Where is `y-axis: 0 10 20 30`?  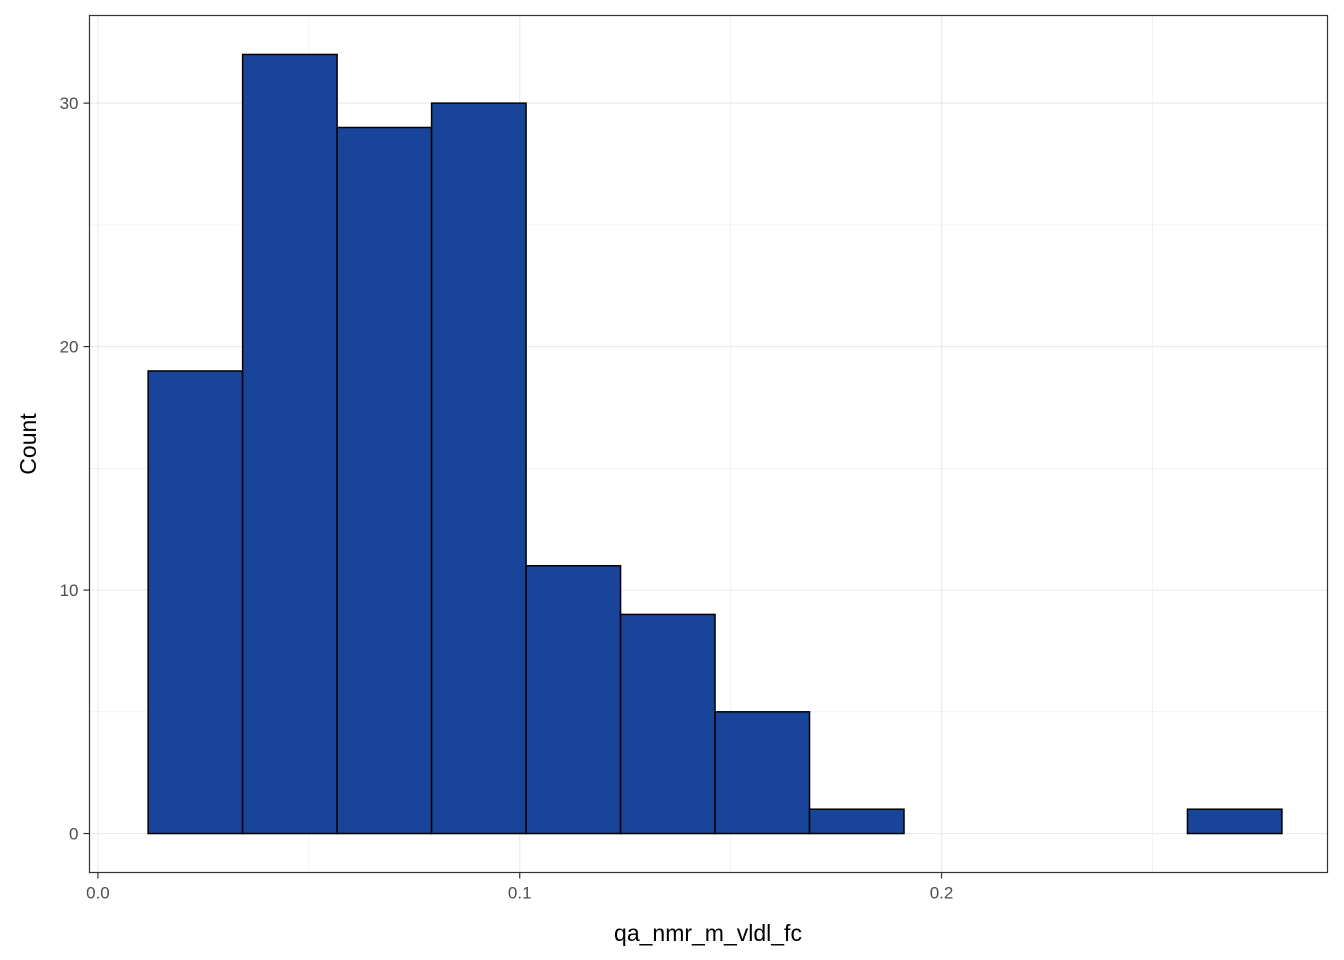 y-axis: 0 10 20 30 is located at coordinates (75, 469).